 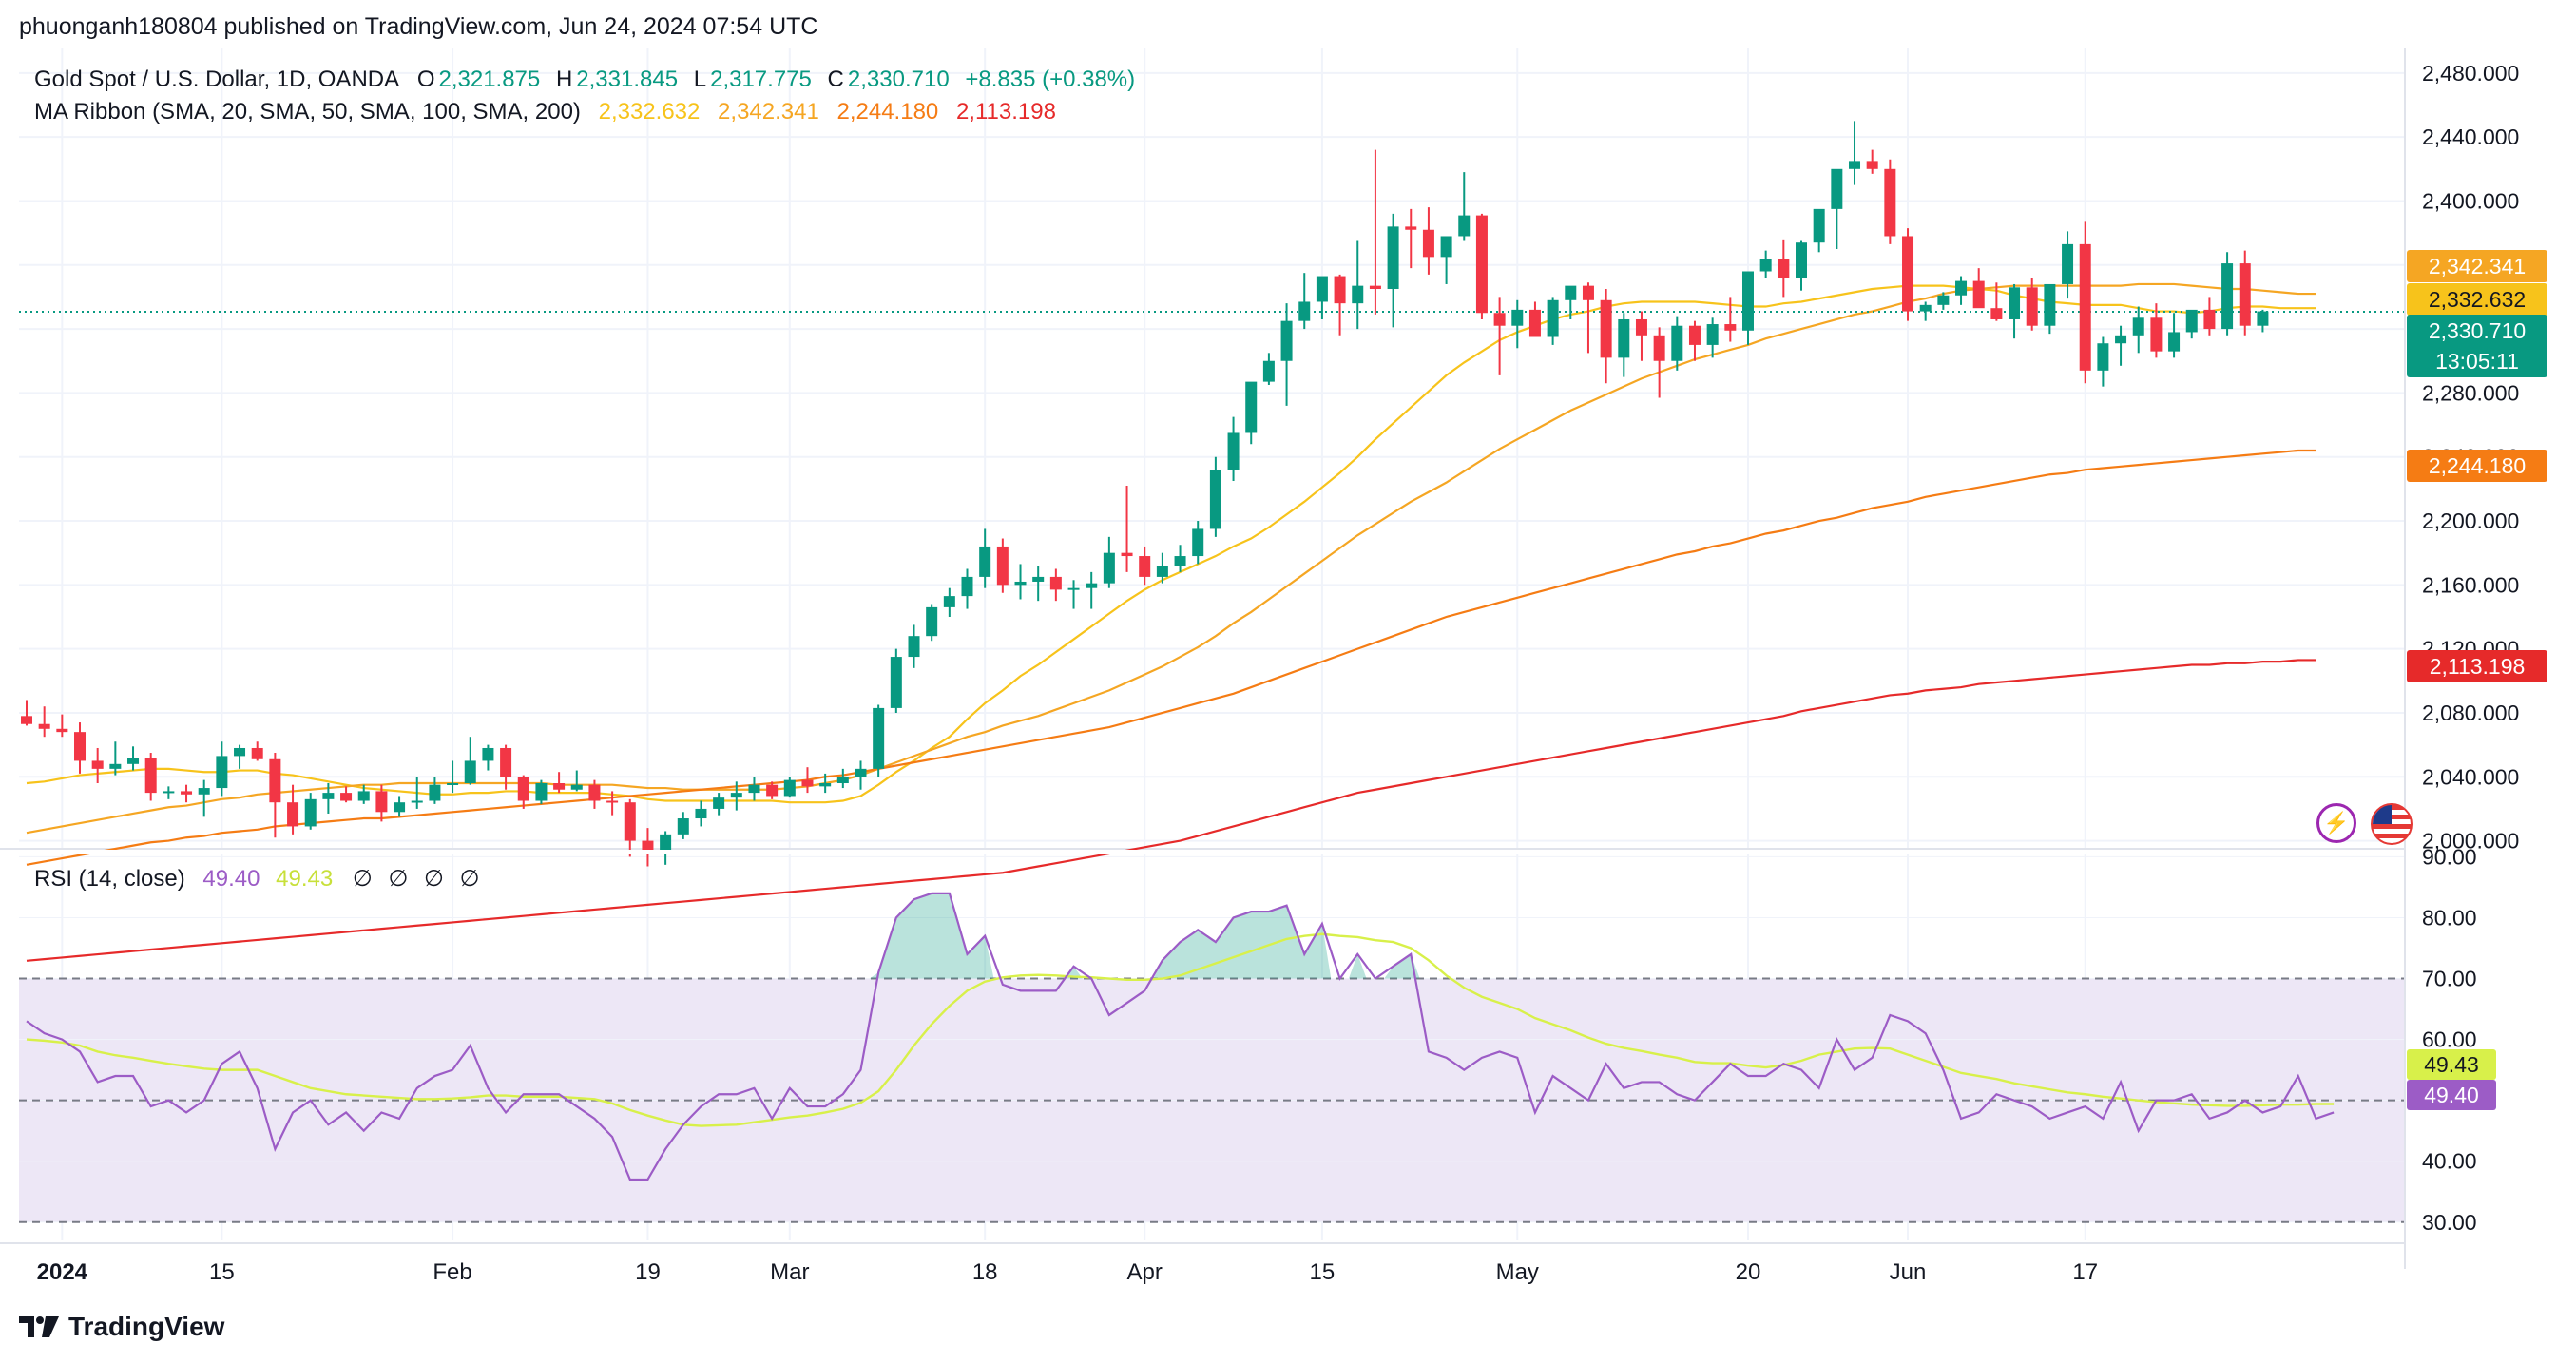 I want to click on close-label: C, so click(x=835, y=79).